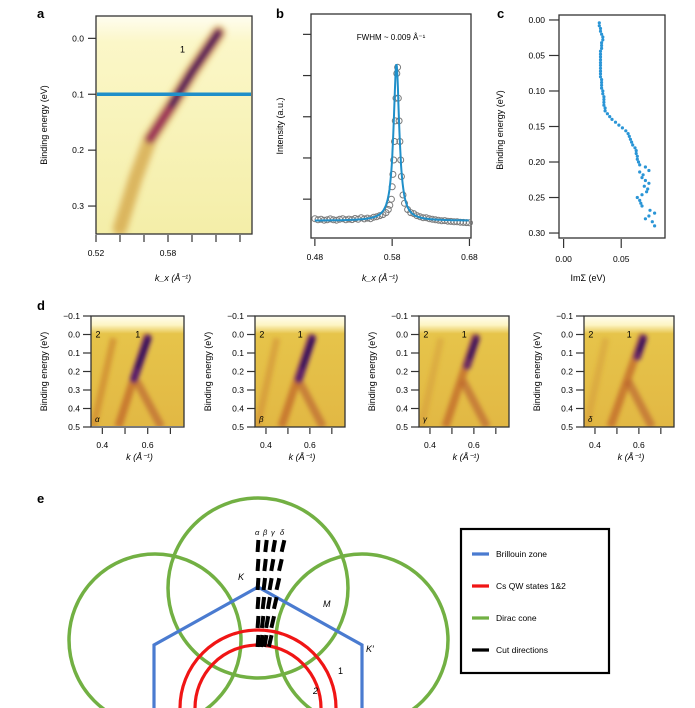 The width and height of the screenshot is (695, 708). I want to click on cut-name-label: δ, so click(590, 419).